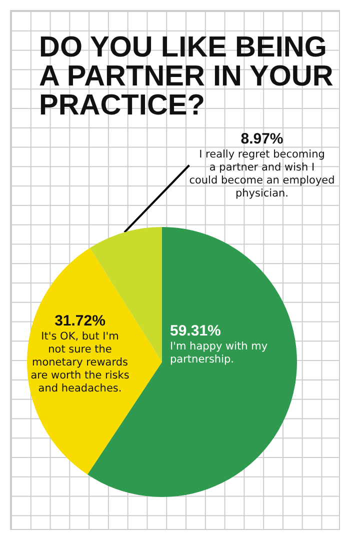 This screenshot has width=350, height=541. I want to click on slice-label: It's OK, but I'm not sure the monetary rewards are worth the risks and headaches., so click(80, 362).